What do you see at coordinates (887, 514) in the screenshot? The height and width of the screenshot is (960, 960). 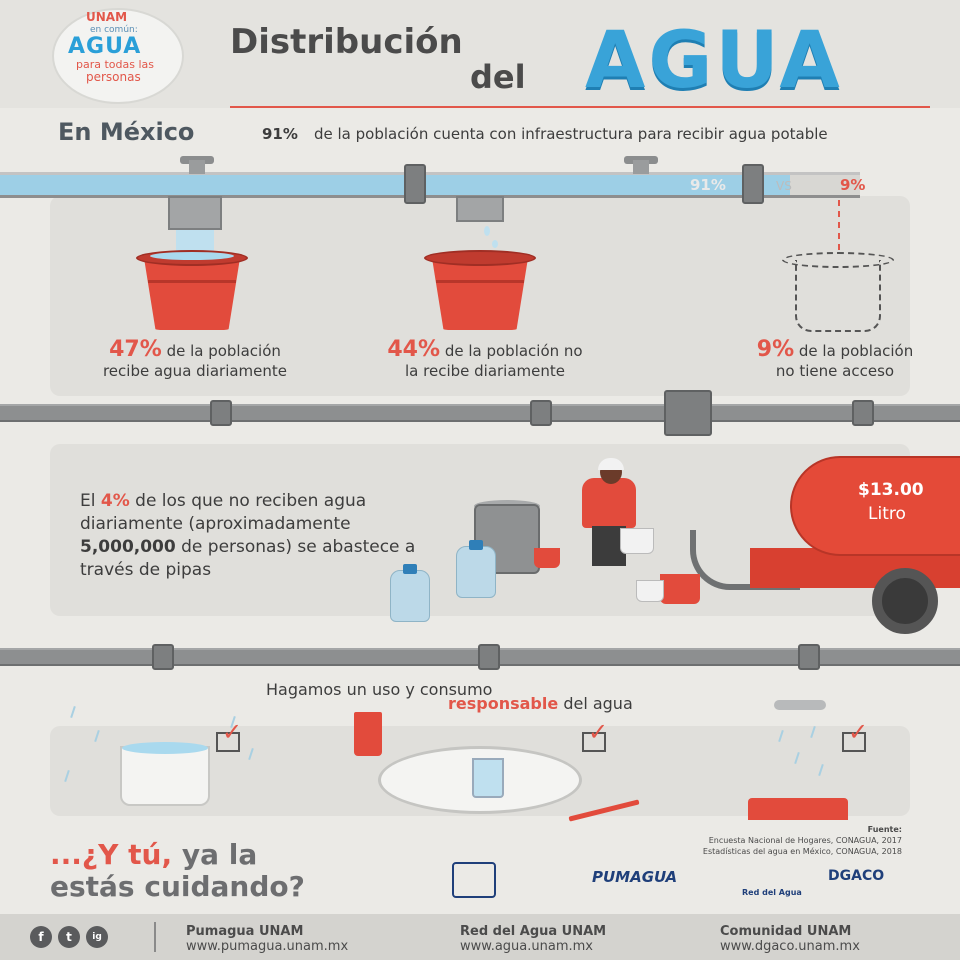 I see `truck-unit: Litro` at bounding box center [887, 514].